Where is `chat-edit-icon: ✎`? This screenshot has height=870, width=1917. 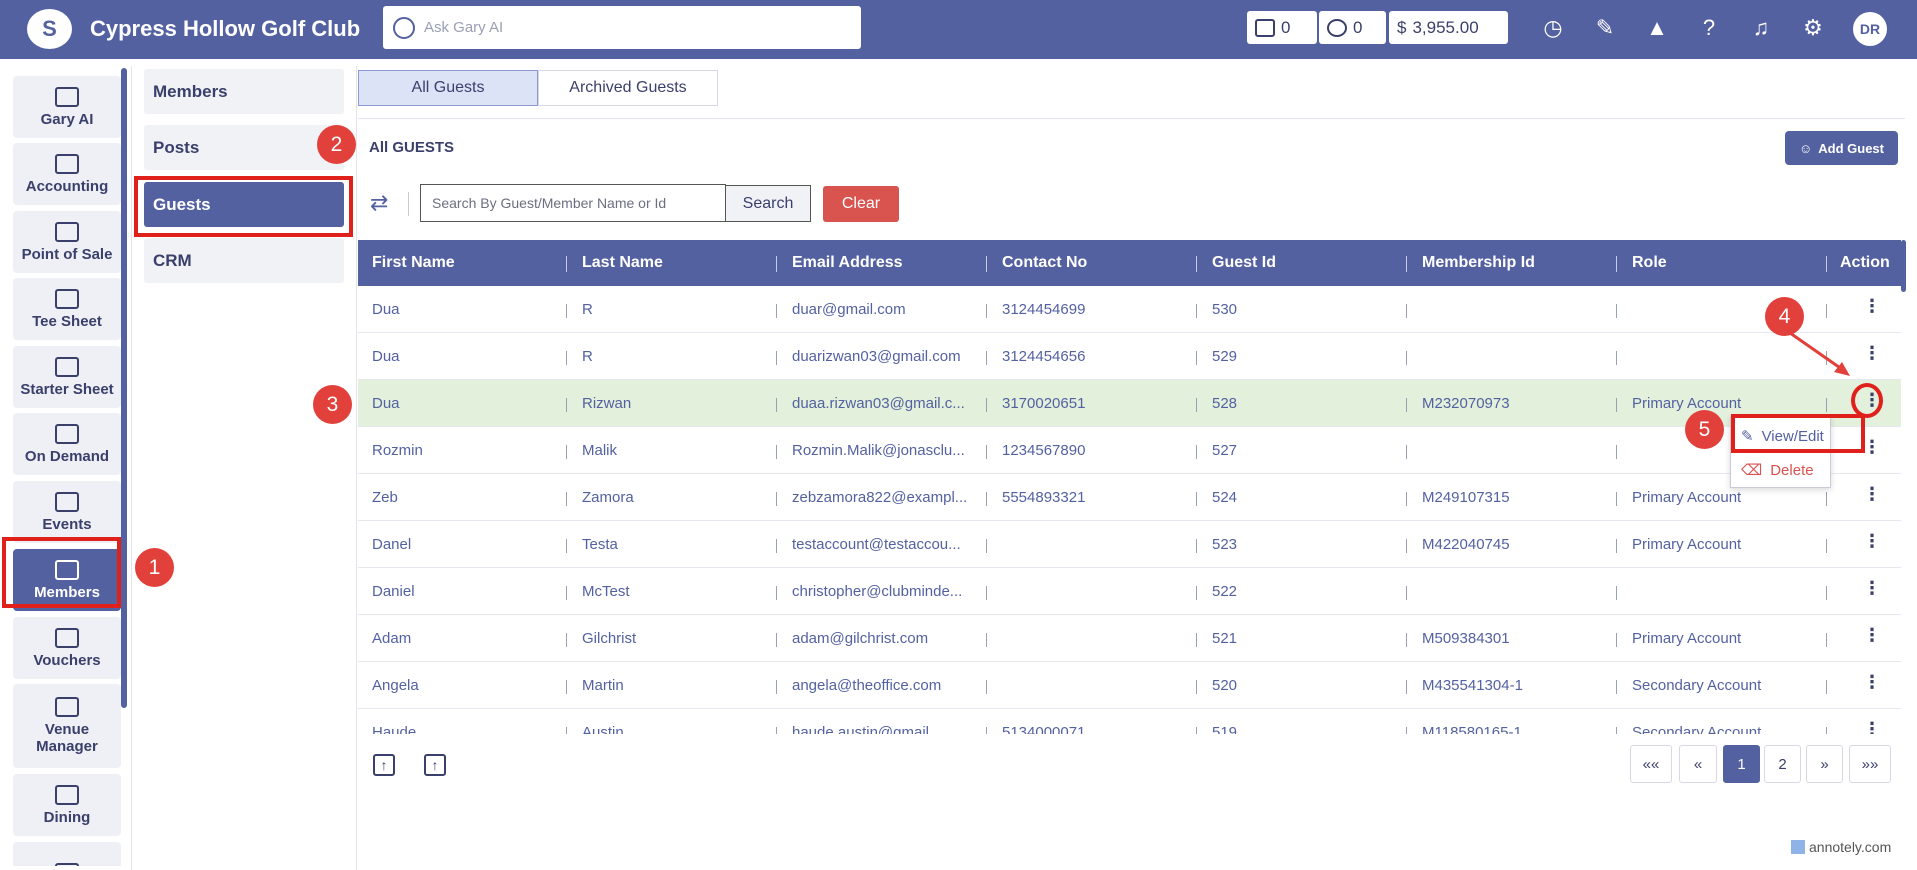 chat-edit-icon: ✎ is located at coordinates (1605, 27).